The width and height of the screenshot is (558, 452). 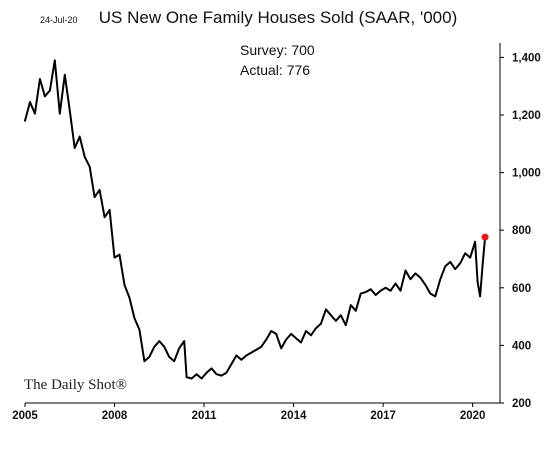 What do you see at coordinates (526, 116) in the screenshot?
I see `y-tick-label: 1,200` at bounding box center [526, 116].